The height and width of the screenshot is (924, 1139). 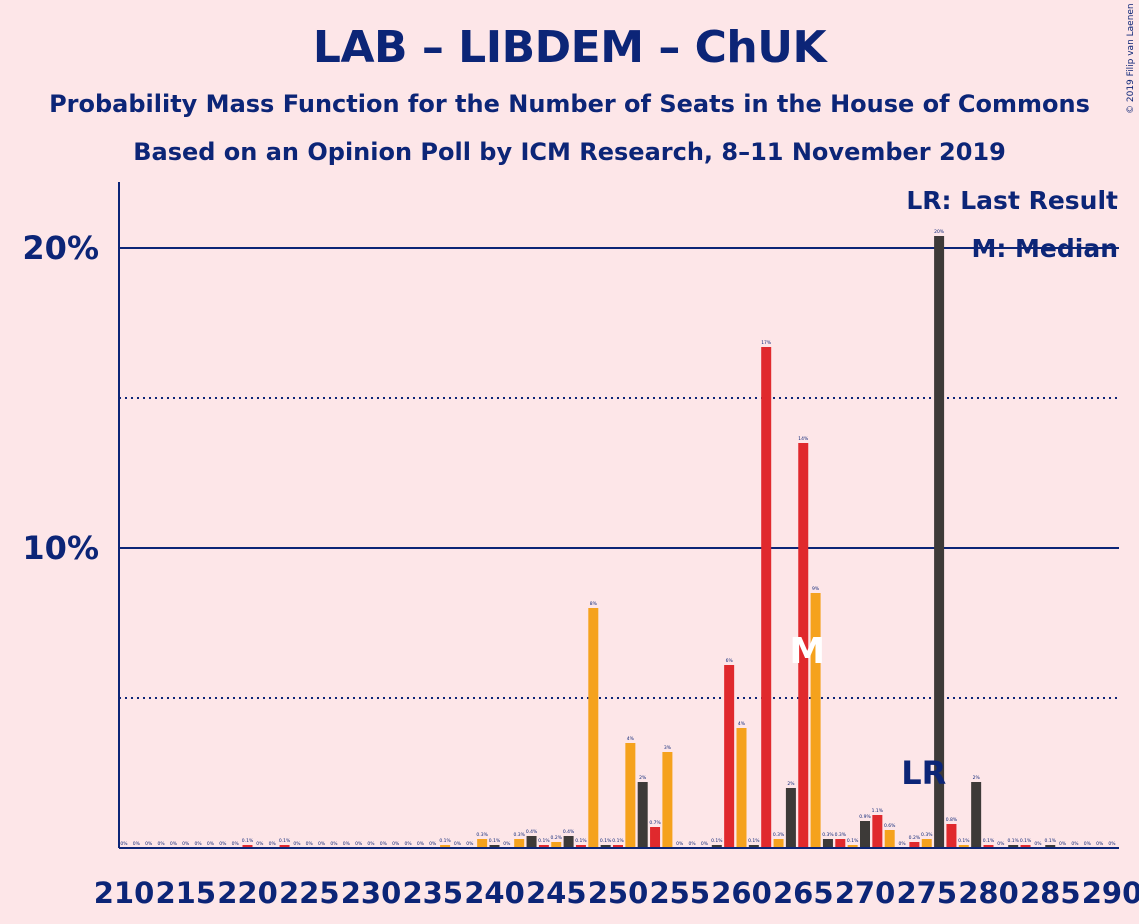 What do you see at coordinates (223, 844) in the screenshot?
I see `data-label-seat-218: 0%` at bounding box center [223, 844].